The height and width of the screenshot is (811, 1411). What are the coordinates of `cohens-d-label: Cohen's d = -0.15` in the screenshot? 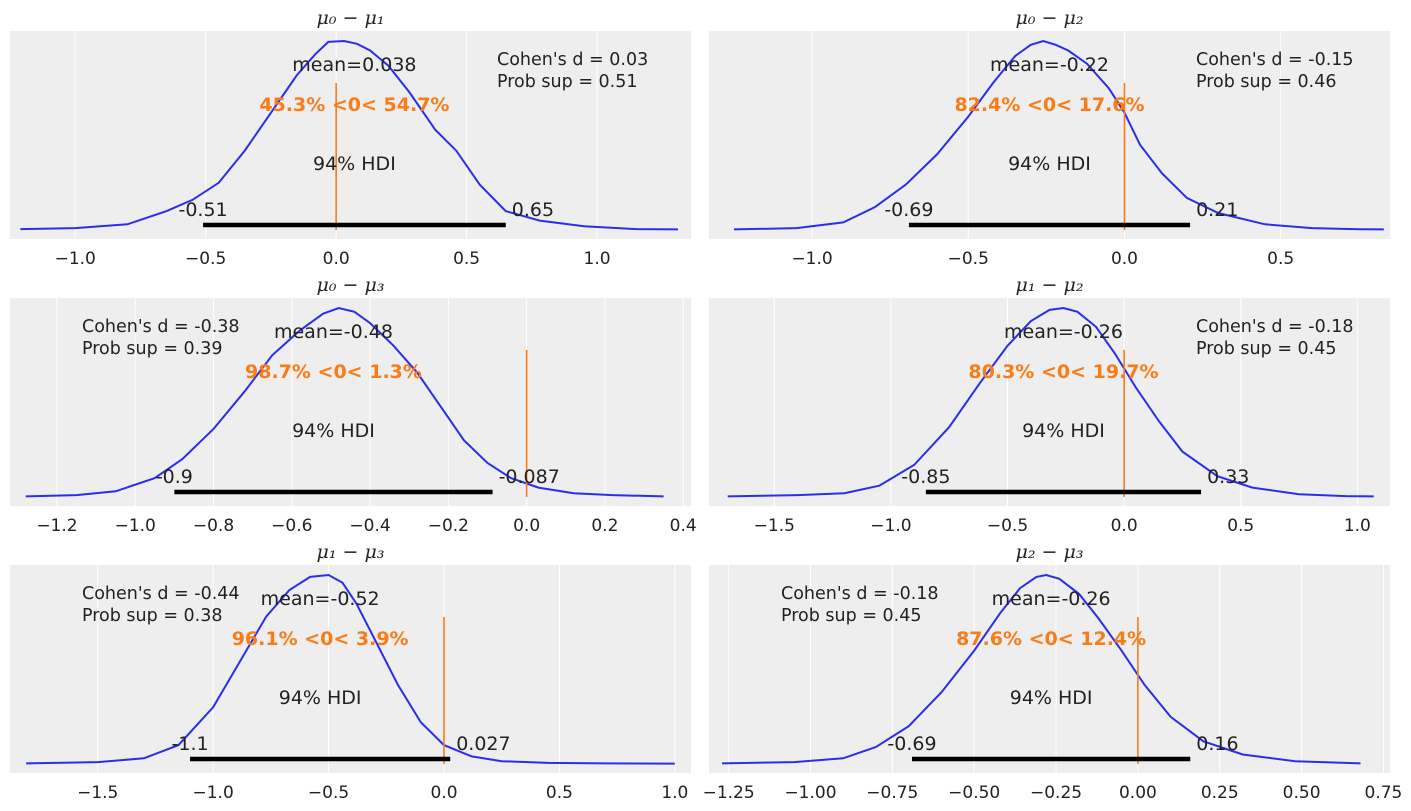 It's located at (1275, 60).